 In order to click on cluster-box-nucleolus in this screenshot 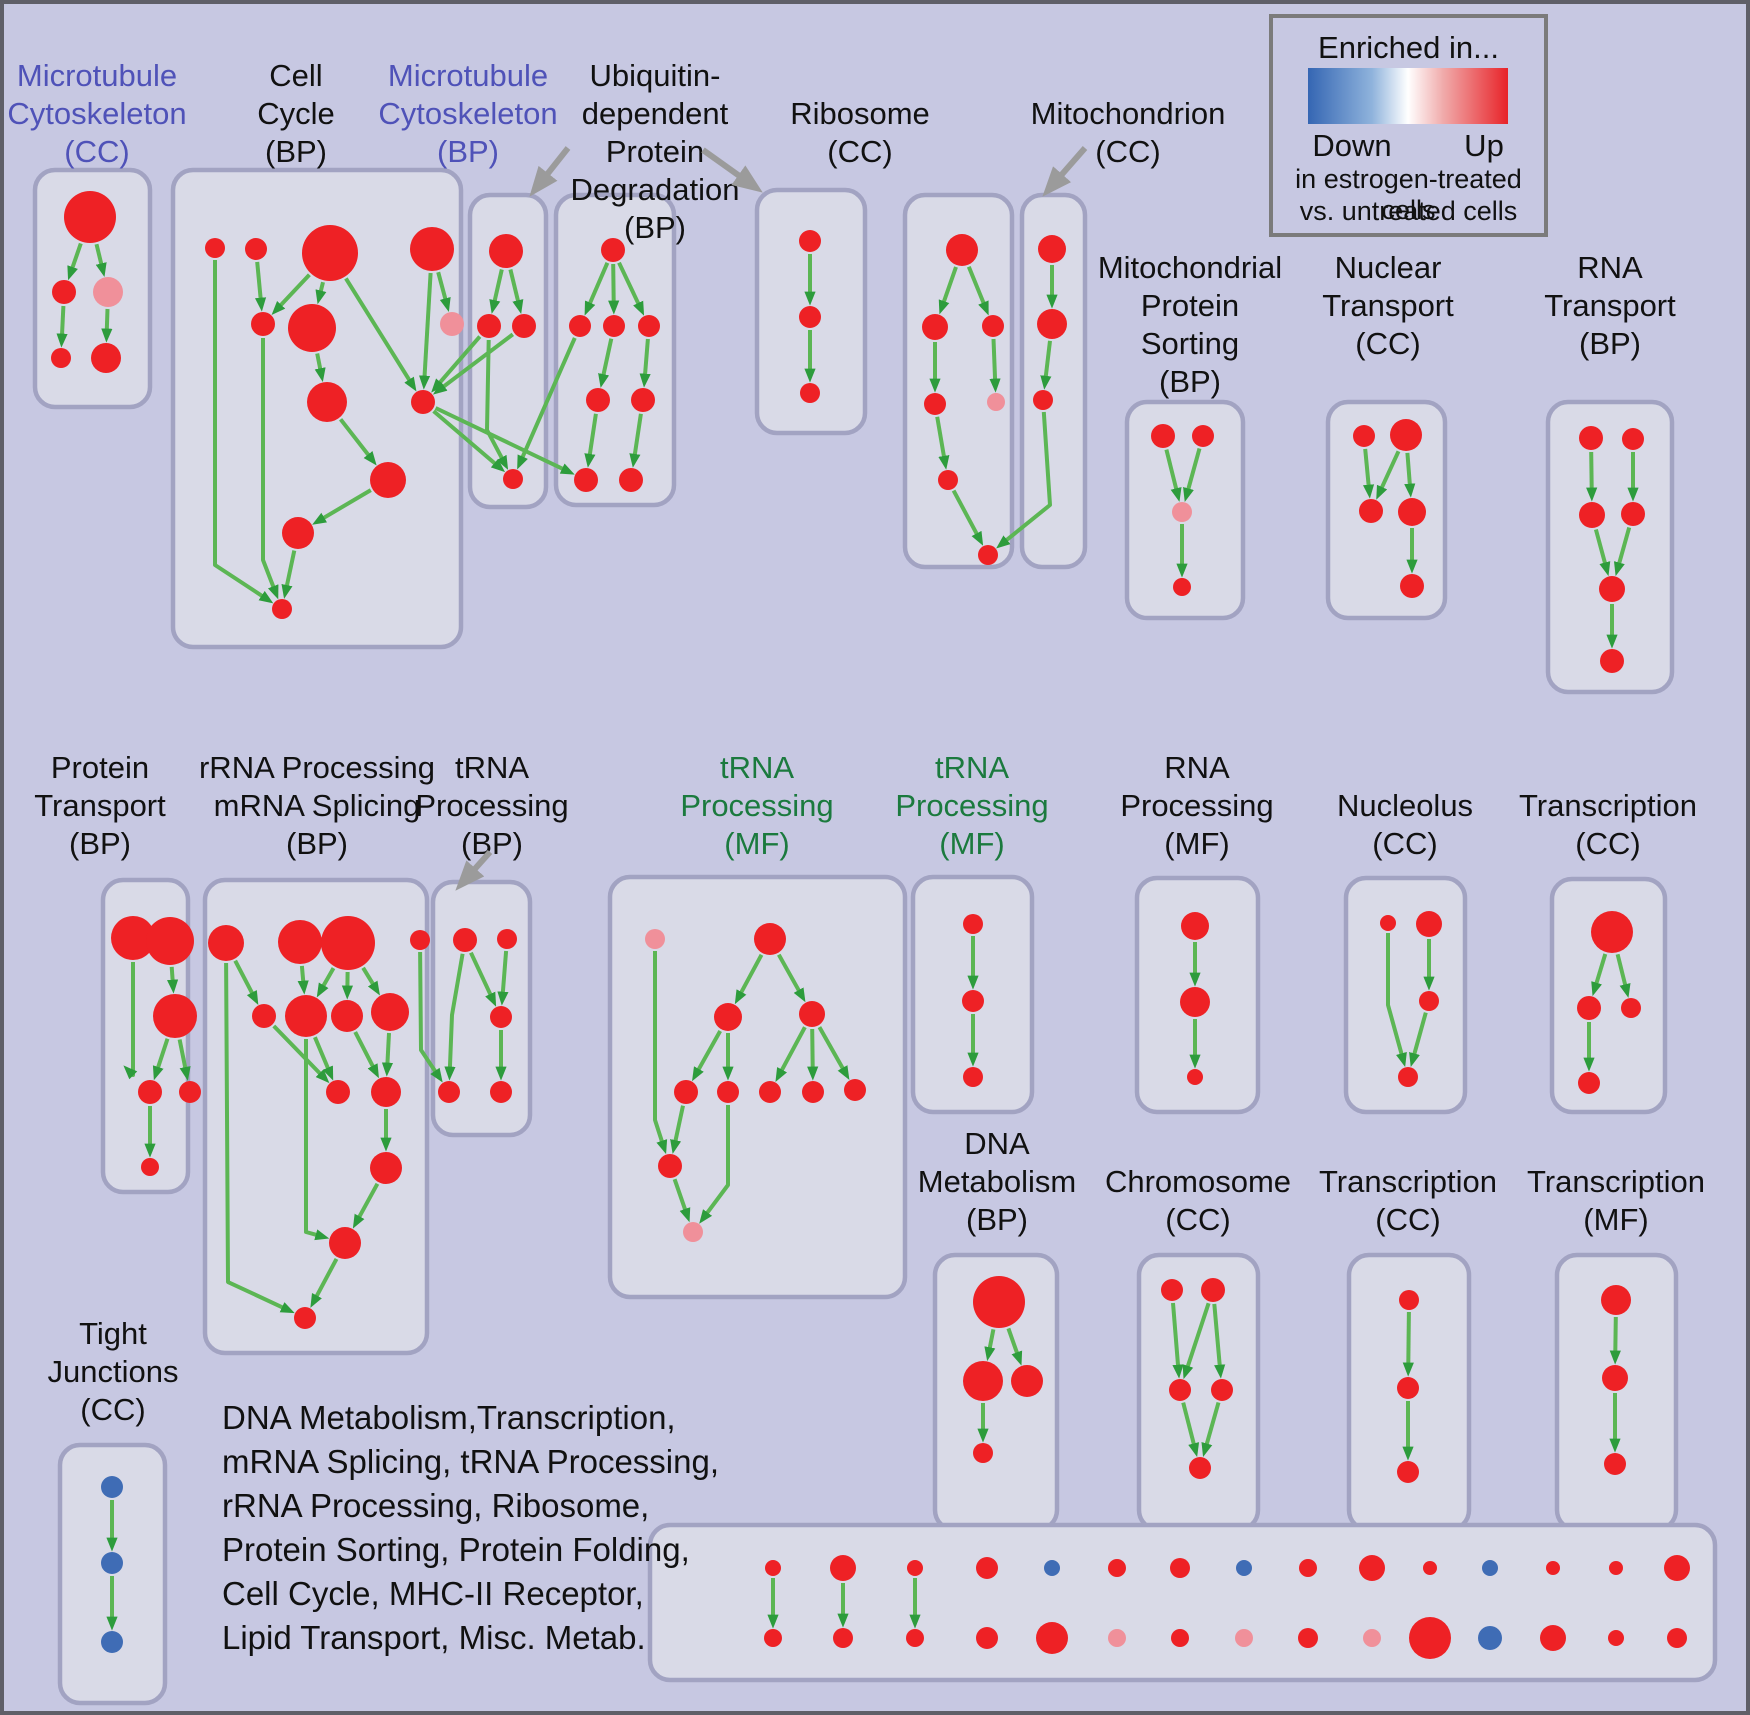, I will do `click(1405, 995)`.